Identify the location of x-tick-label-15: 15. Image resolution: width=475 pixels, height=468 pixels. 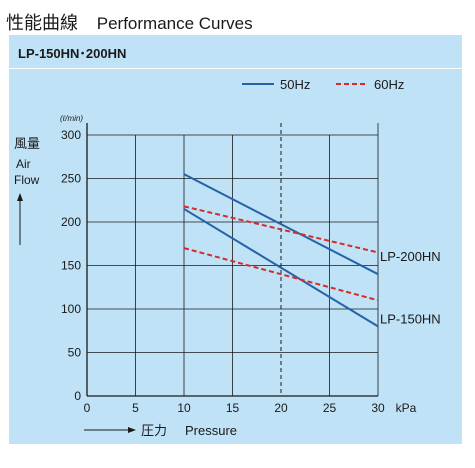
(233, 408).